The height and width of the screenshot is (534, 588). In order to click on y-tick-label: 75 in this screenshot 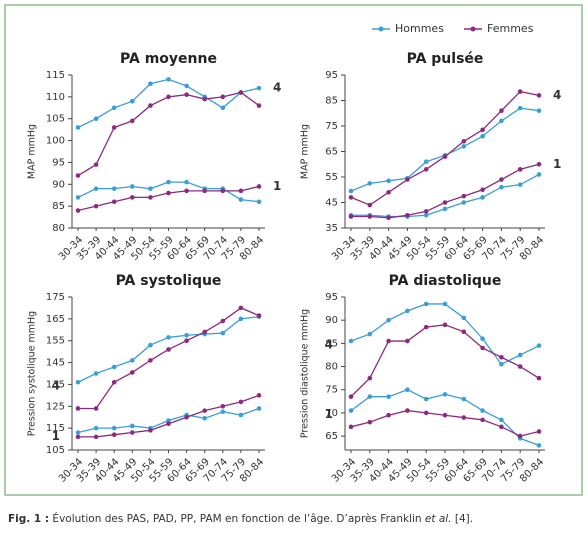, I will do `click(331, 390)`.